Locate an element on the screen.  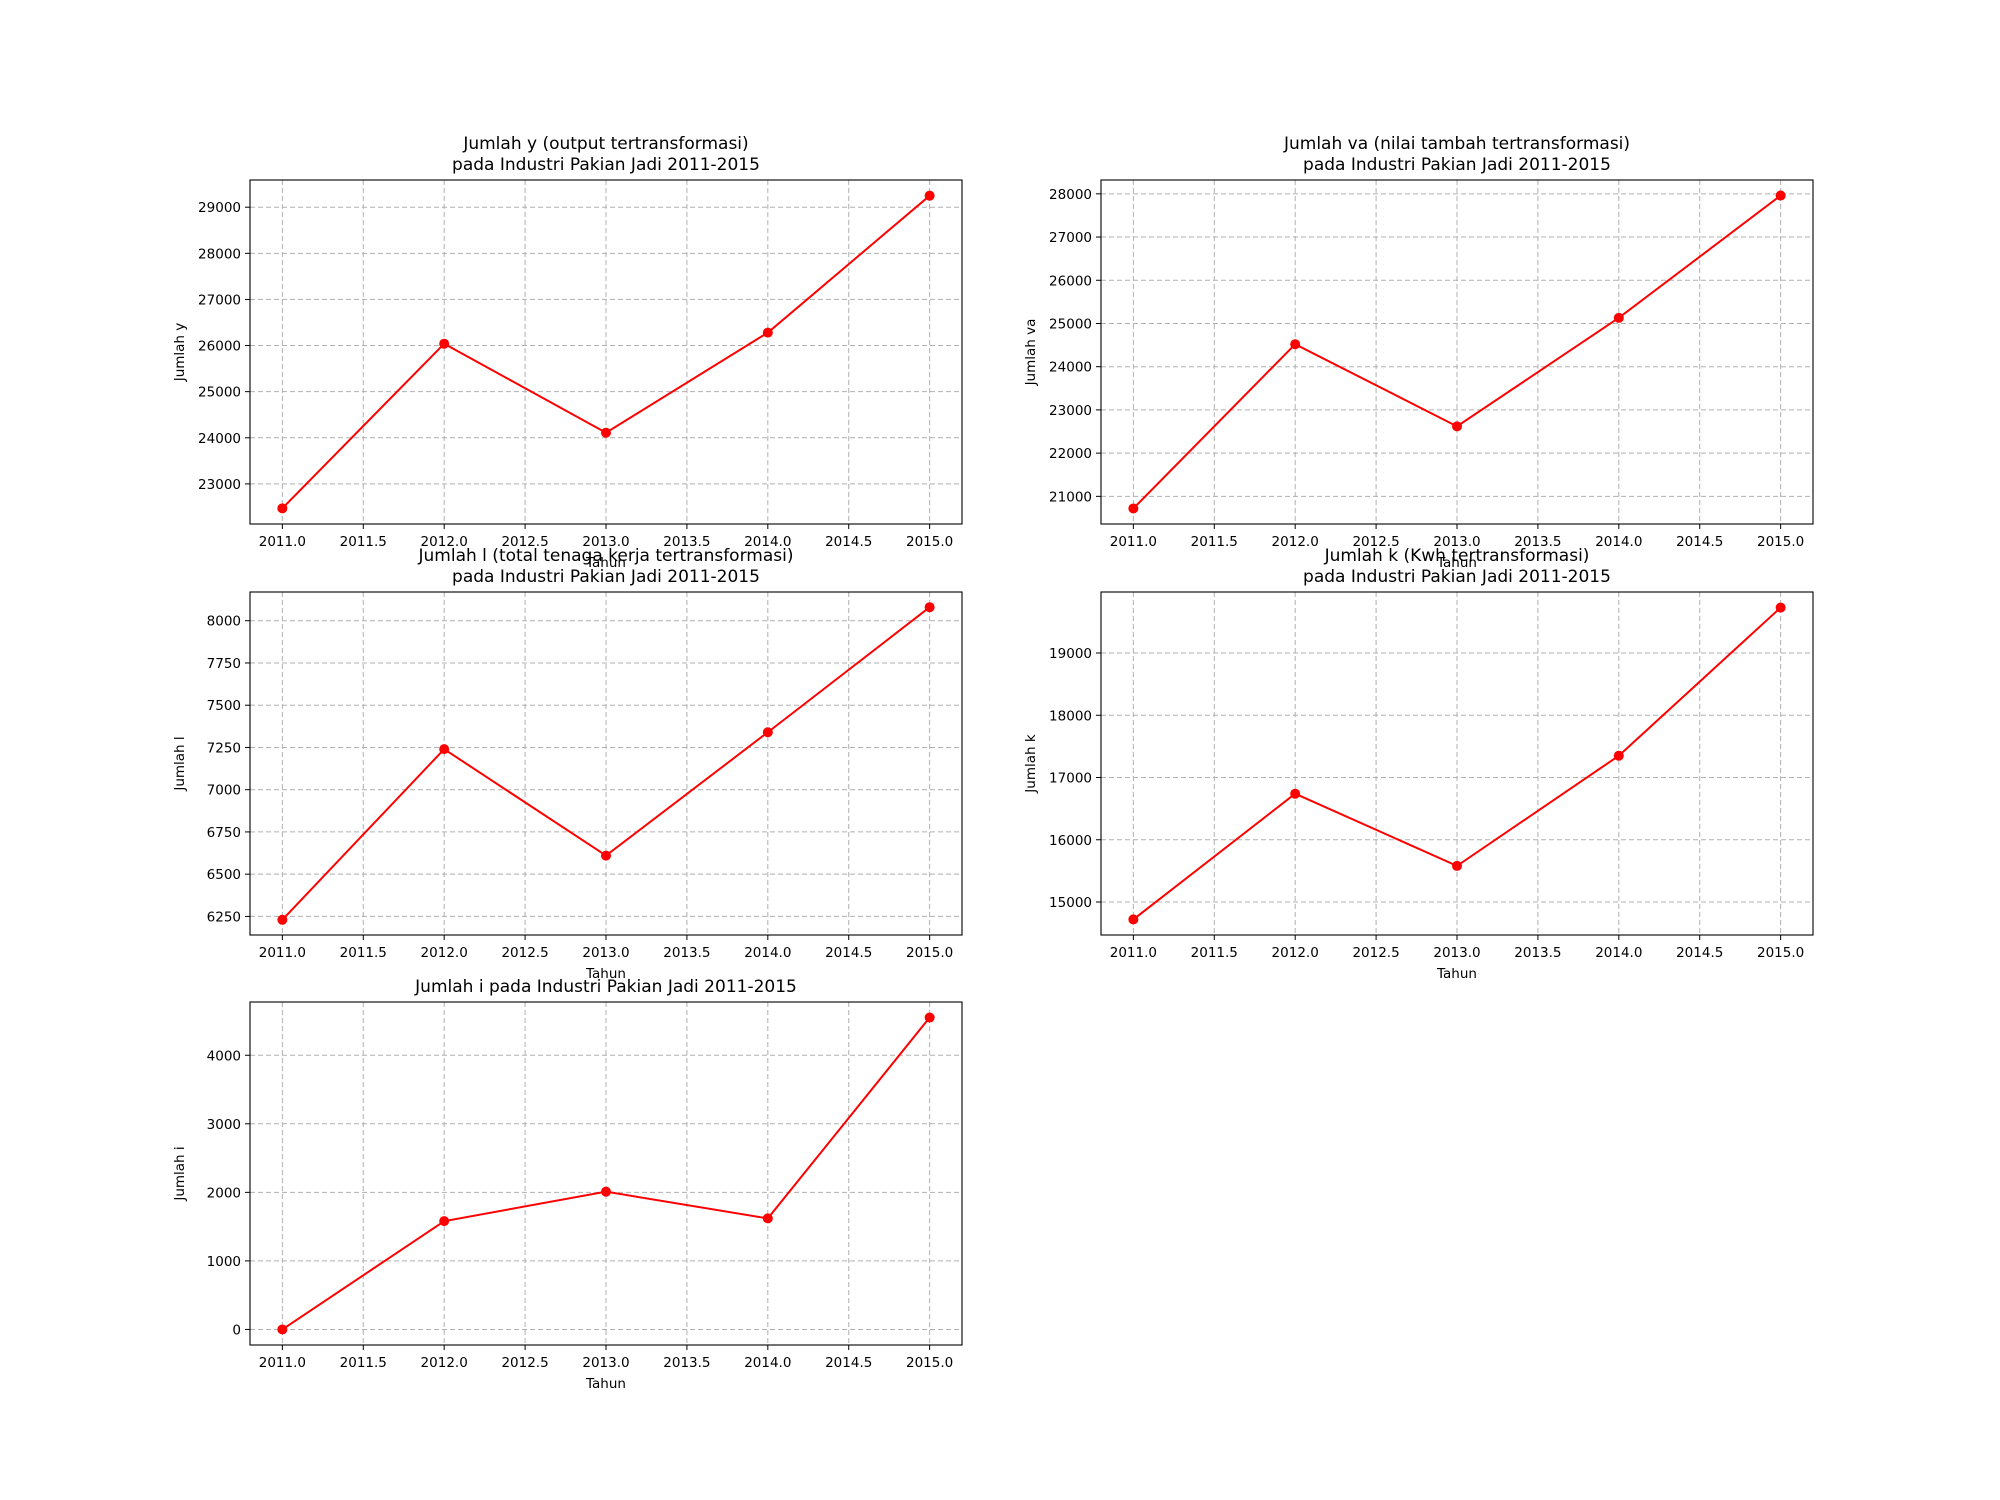
chart-title: Jumlah y (output tertransformasi) is located at coordinates (605, 144).